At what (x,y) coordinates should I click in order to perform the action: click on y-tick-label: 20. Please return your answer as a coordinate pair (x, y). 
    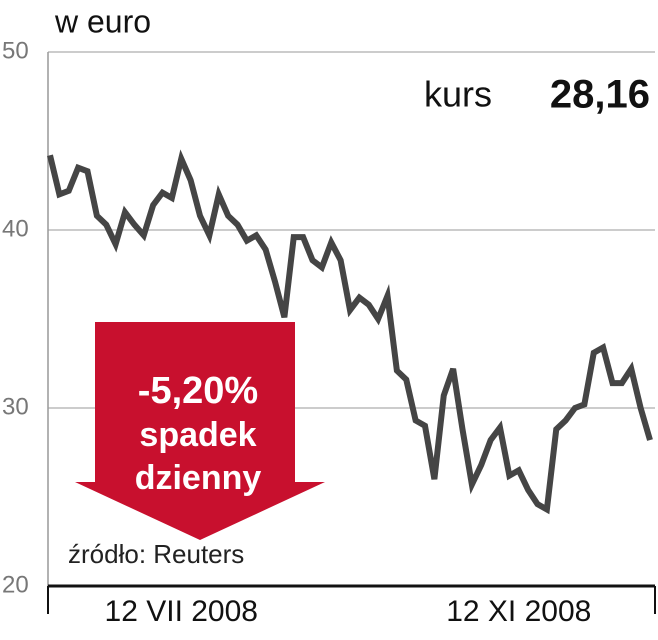
    Looking at the image, I should click on (15, 584).